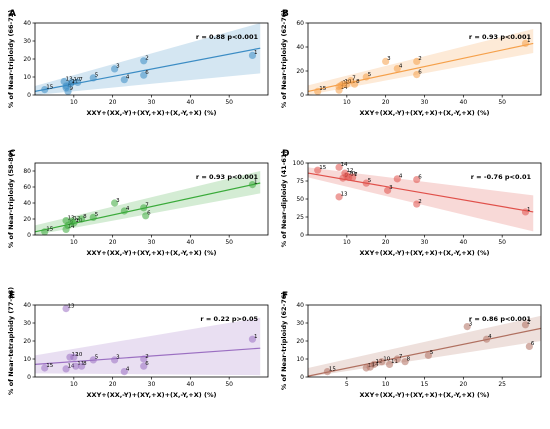  Describe the element at coordinates (501, 177) in the screenshot. I see `panel-d-correlation: r = -0.76 p<0.01` at that location.